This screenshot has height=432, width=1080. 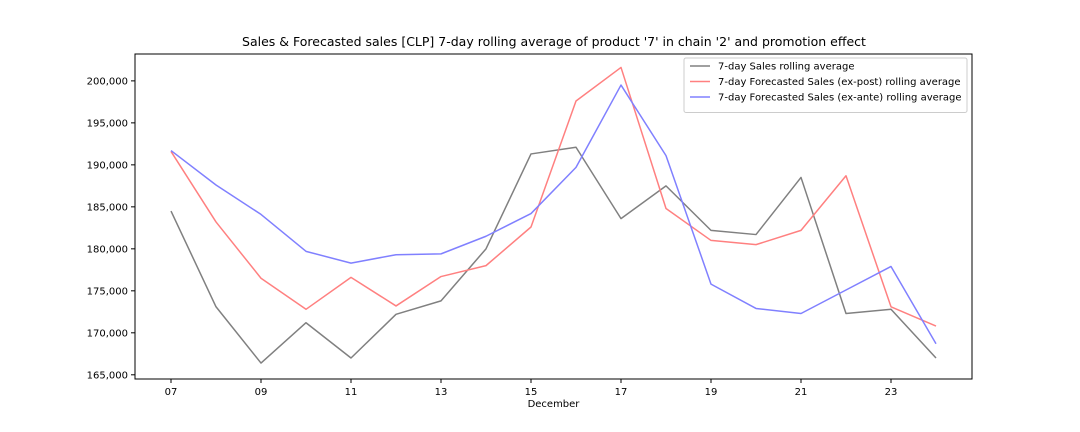 I want to click on legend-box, so click(x=825, y=85).